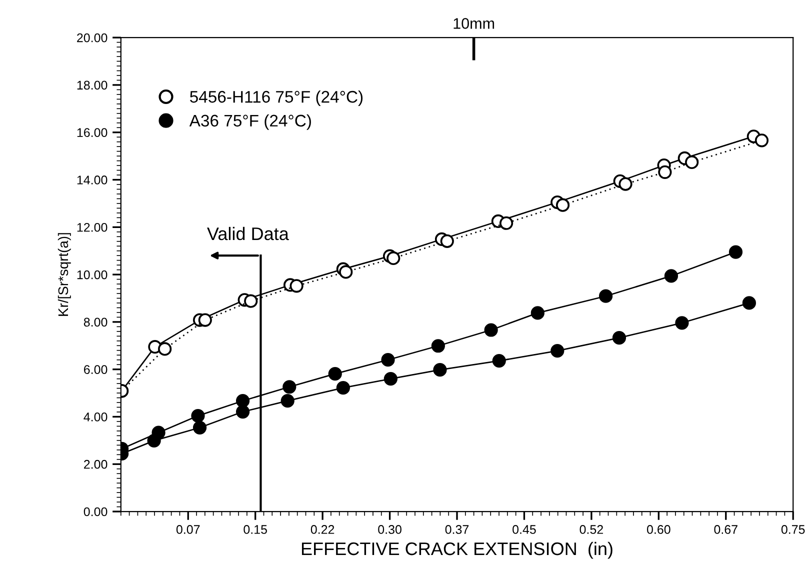 The height and width of the screenshot is (578, 806). Describe the element at coordinates (96, 417) in the screenshot. I see `y-tick-label: 4.00` at that location.